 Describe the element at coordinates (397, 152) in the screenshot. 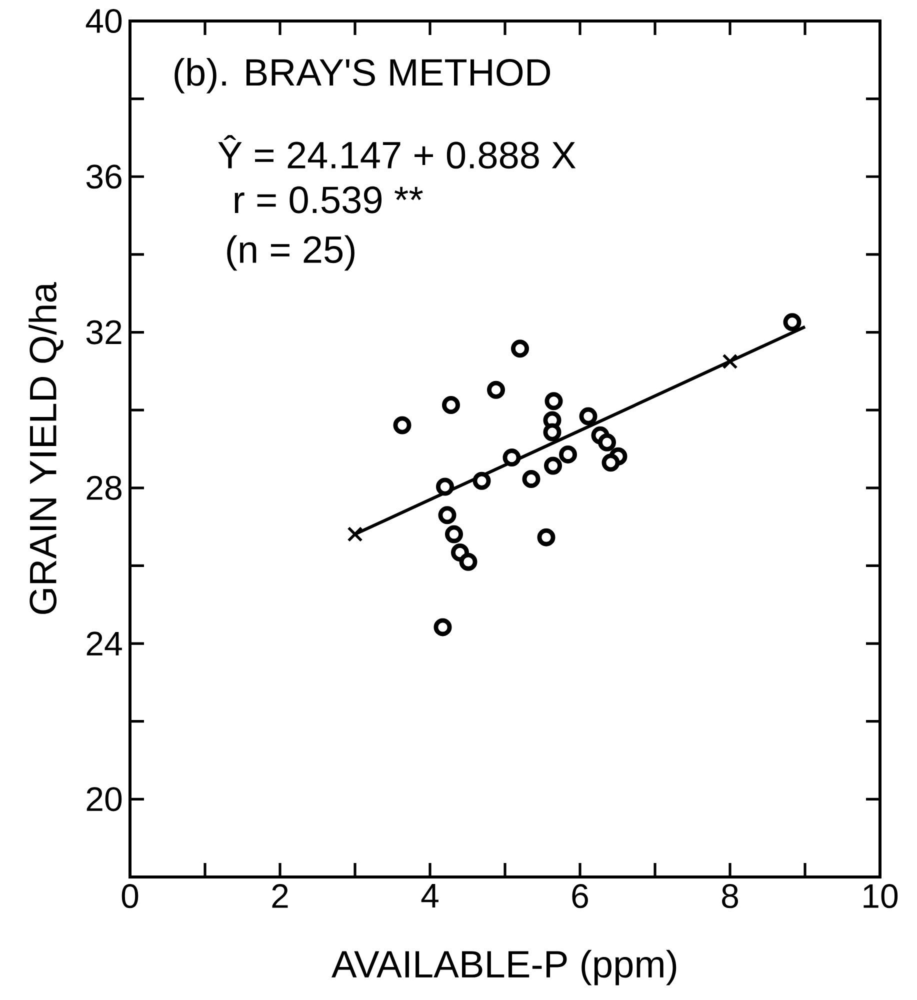

I see `annotation: Ŷ = 24.147 + 0.888 X` at that location.